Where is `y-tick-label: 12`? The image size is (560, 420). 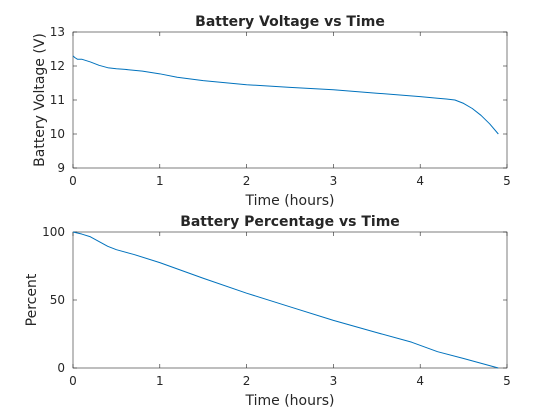
y-tick-label: 12 is located at coordinates (57, 66).